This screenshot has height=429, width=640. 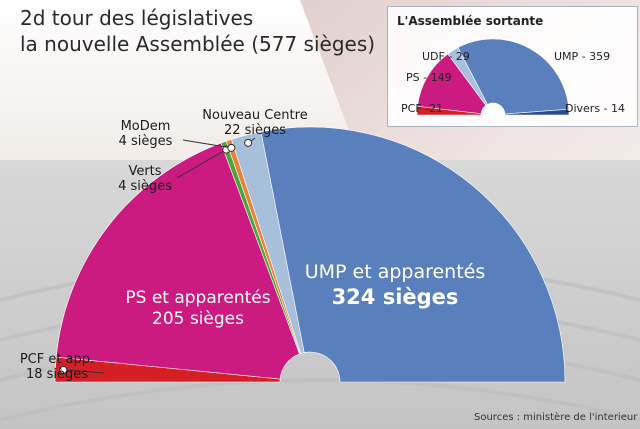 I want to click on inset-slice-divers, so click(x=537, y=112).